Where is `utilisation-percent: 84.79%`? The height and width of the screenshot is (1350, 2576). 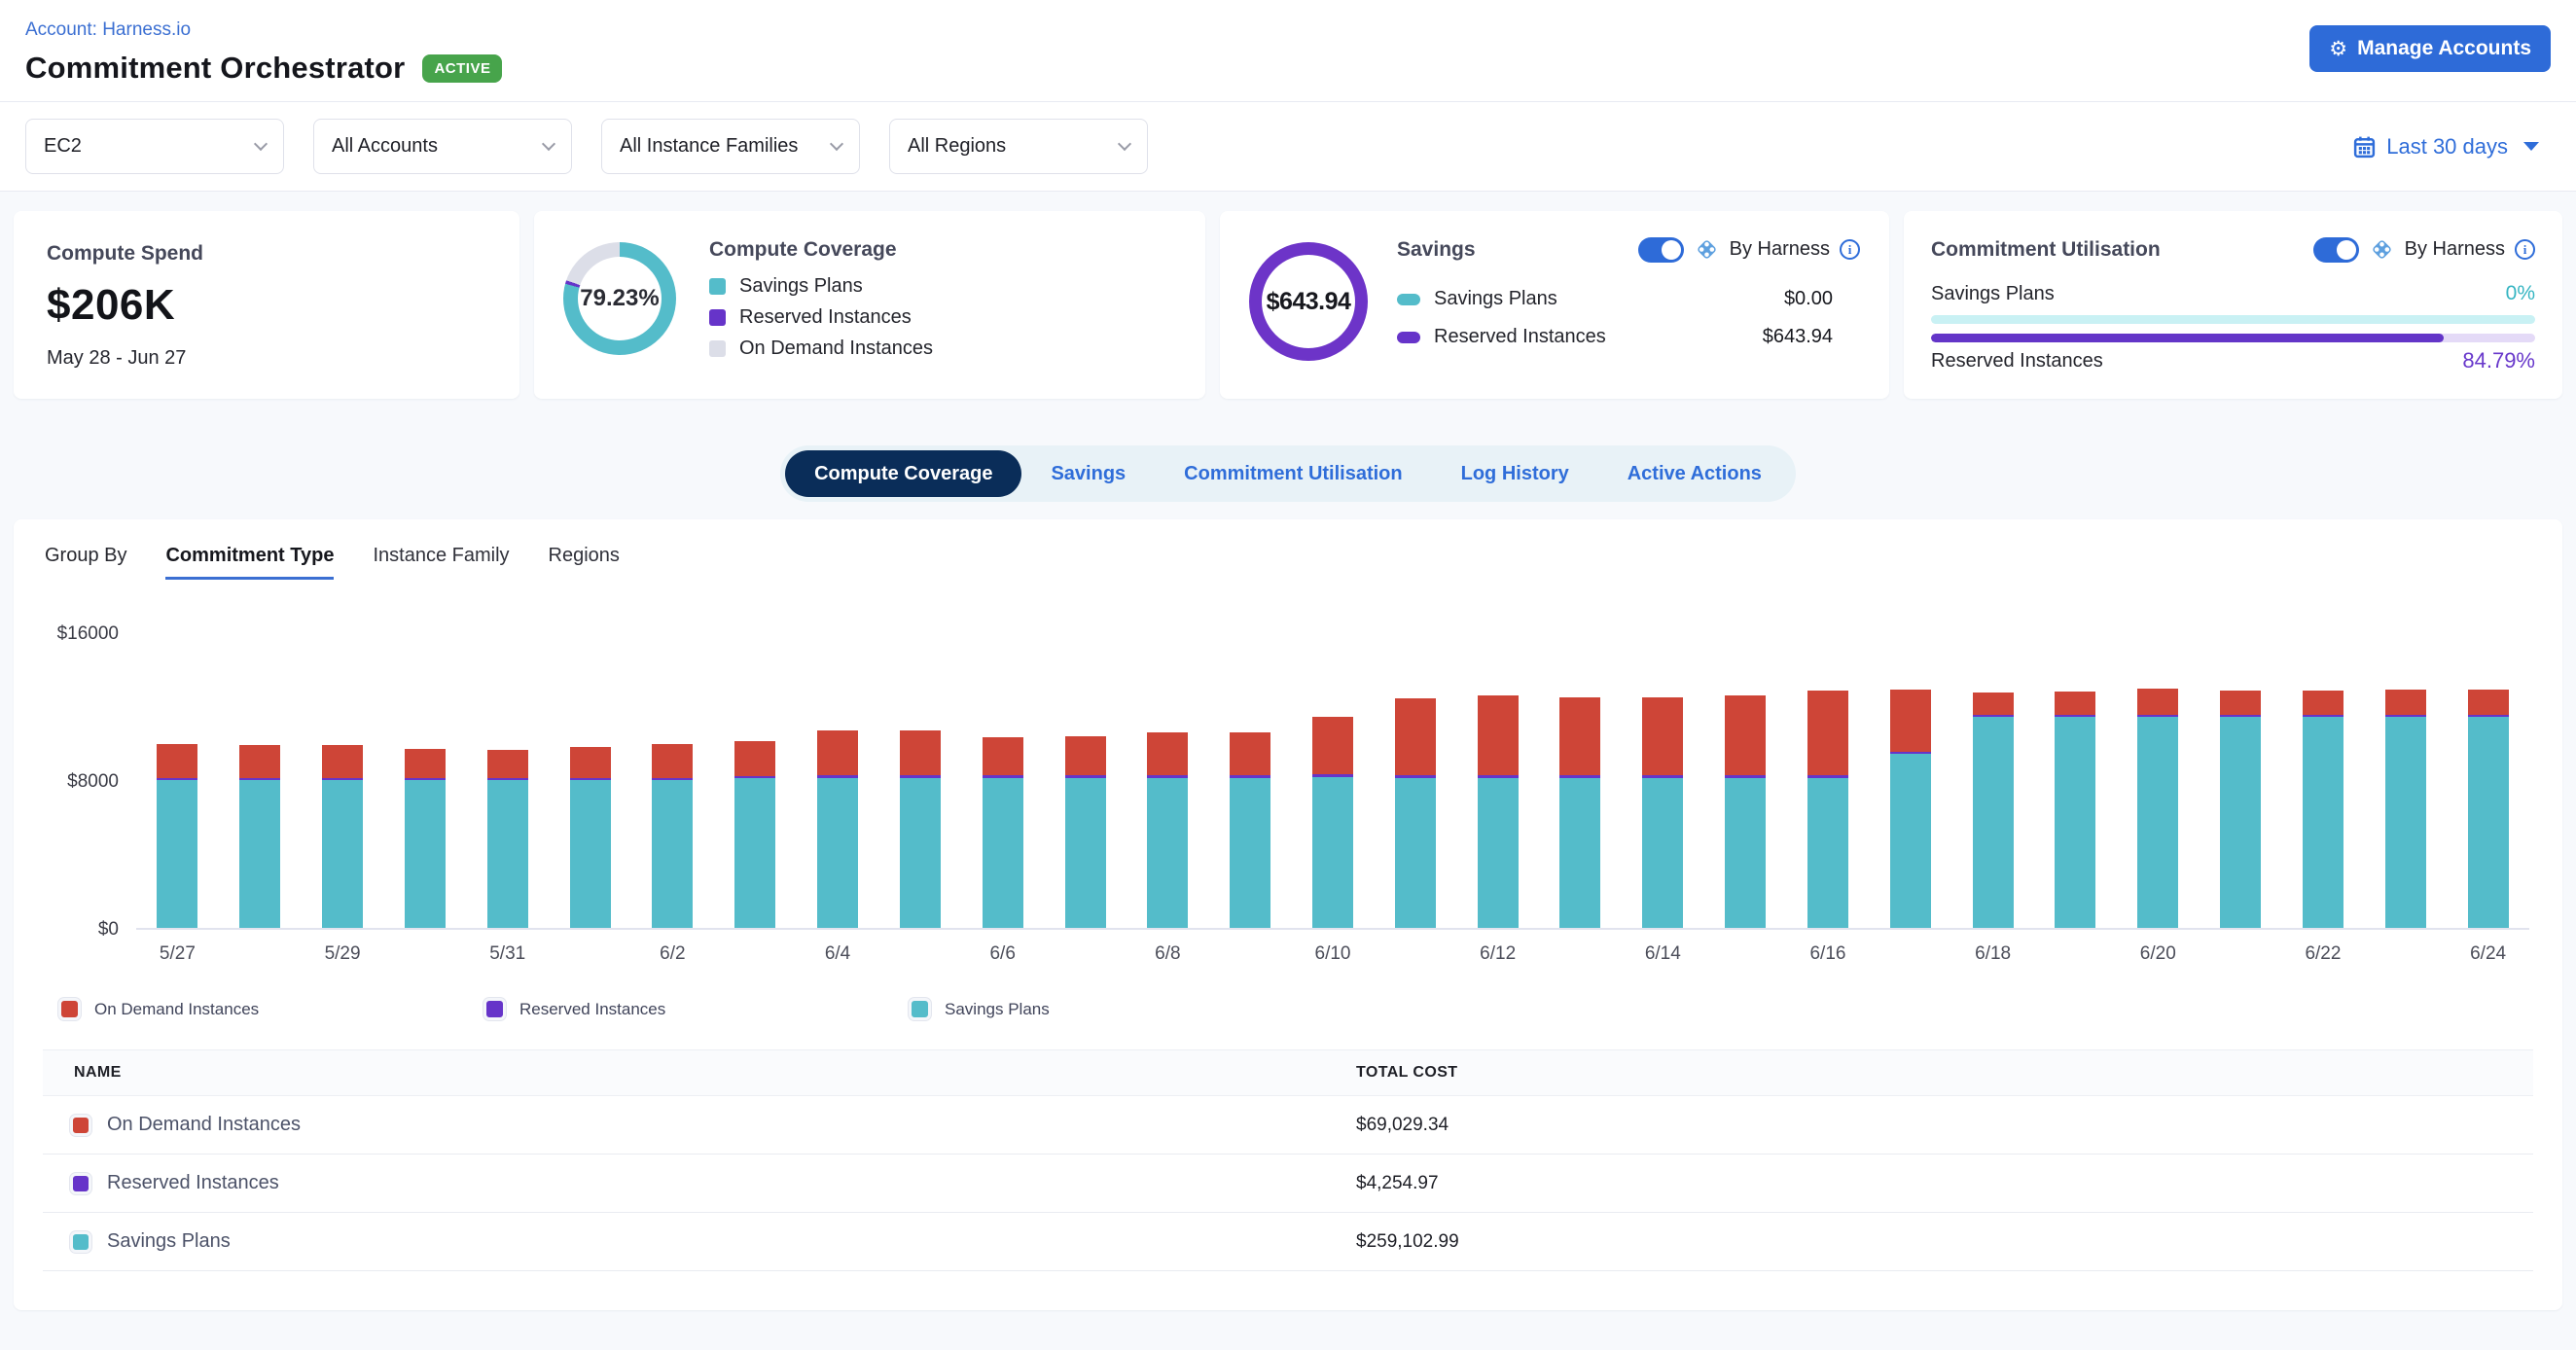
utilisation-percent: 84.79% is located at coordinates (2498, 361).